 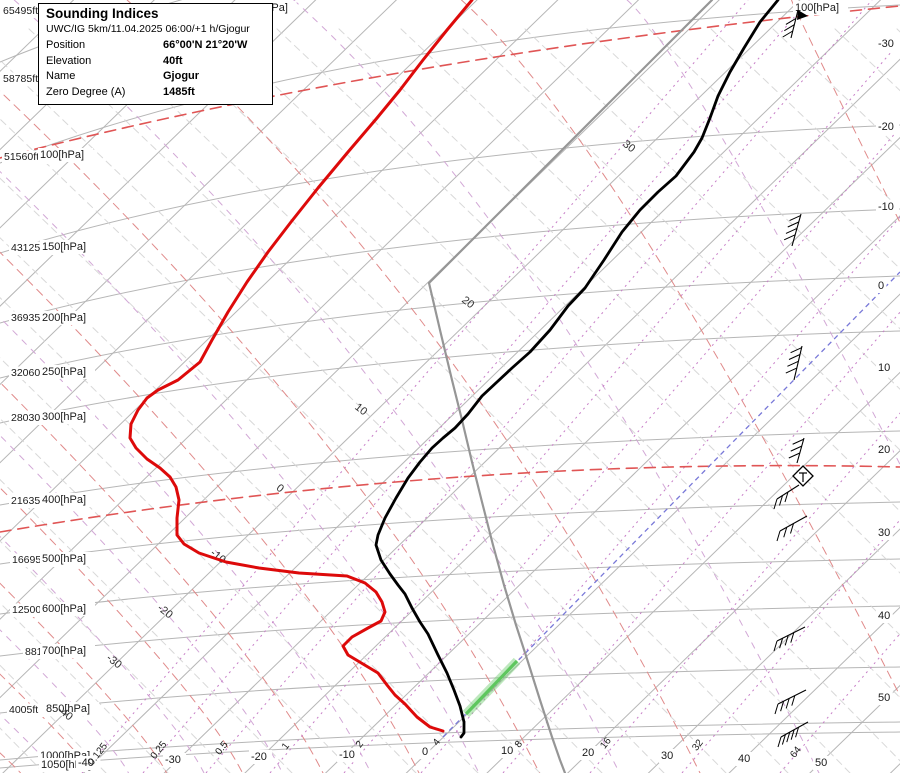 I want to click on svg-text: 51560ft, so click(x=21, y=157).